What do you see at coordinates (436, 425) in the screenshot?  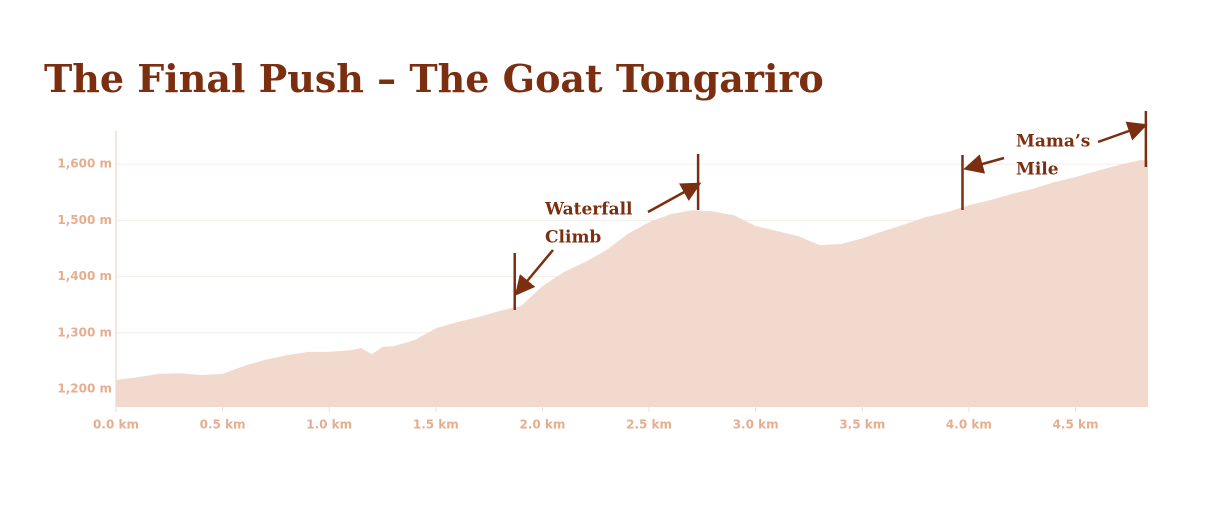 I see `x-tick-label: 1.5 km` at bounding box center [436, 425].